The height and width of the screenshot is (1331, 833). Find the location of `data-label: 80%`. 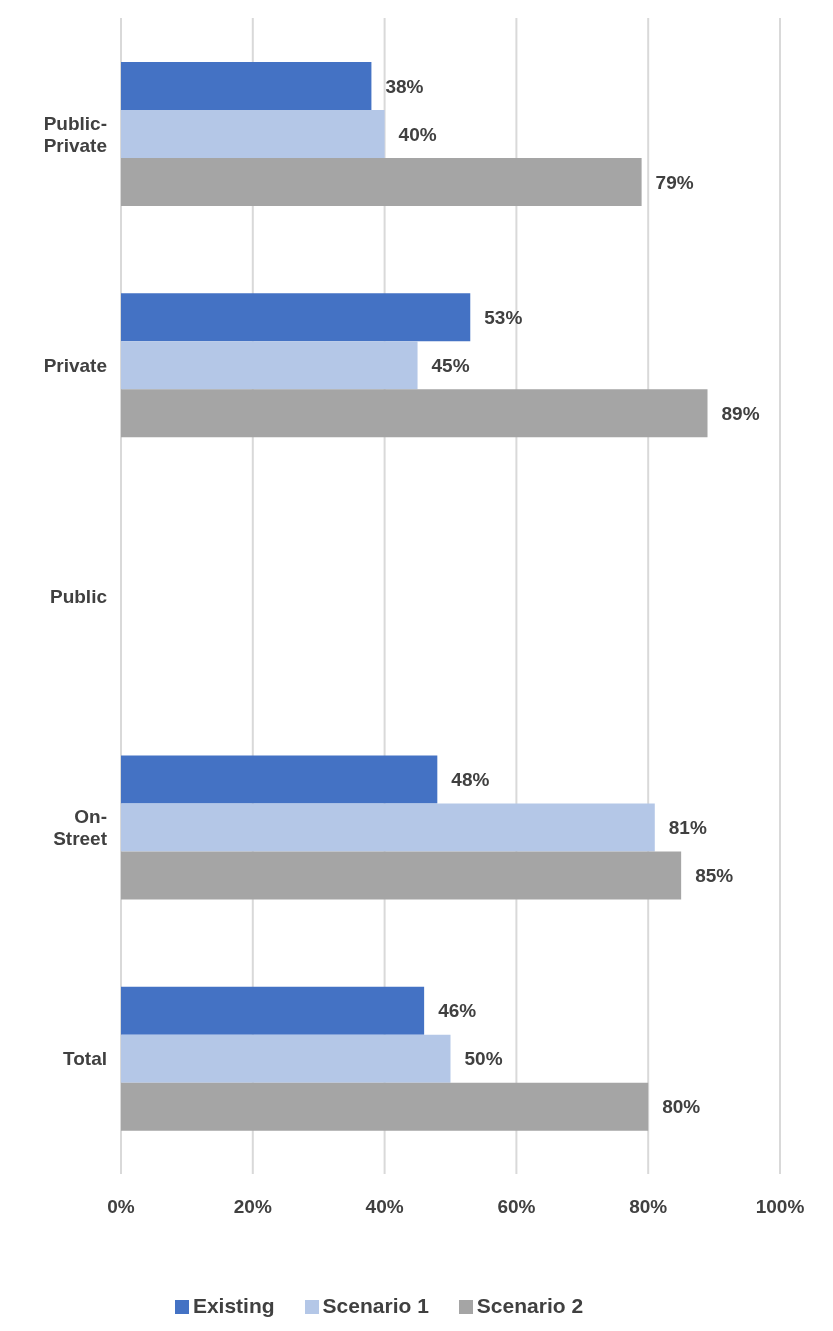

data-label: 80% is located at coordinates (681, 1107).